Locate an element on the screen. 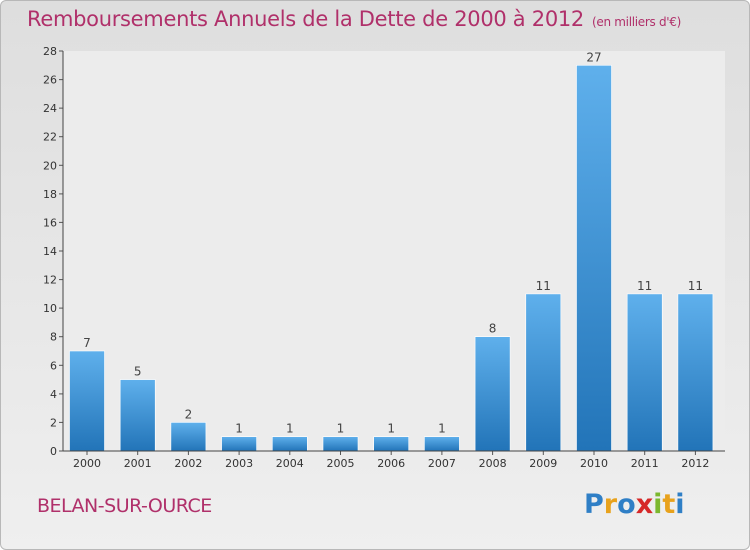 This screenshot has width=750, height=550. y-tick-label-24: 24 is located at coordinates (50, 108).